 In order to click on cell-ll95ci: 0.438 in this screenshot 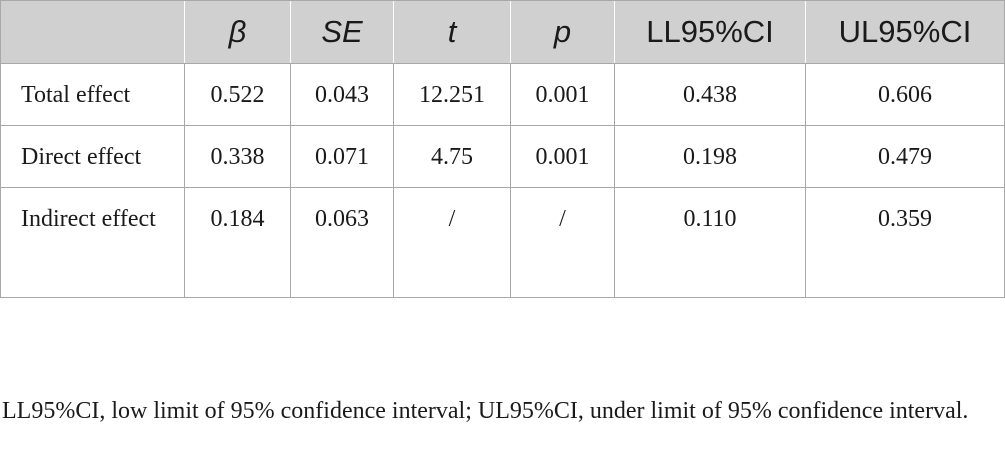, I will do `click(710, 94)`.